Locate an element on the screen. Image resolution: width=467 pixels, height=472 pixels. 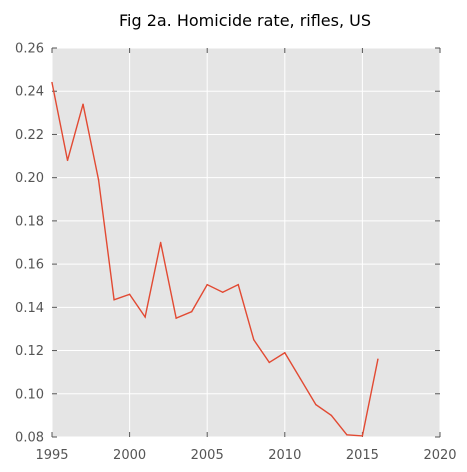
chart-title: Fig 2a. Homicide rate, rifles, US is located at coordinates (245, 20).